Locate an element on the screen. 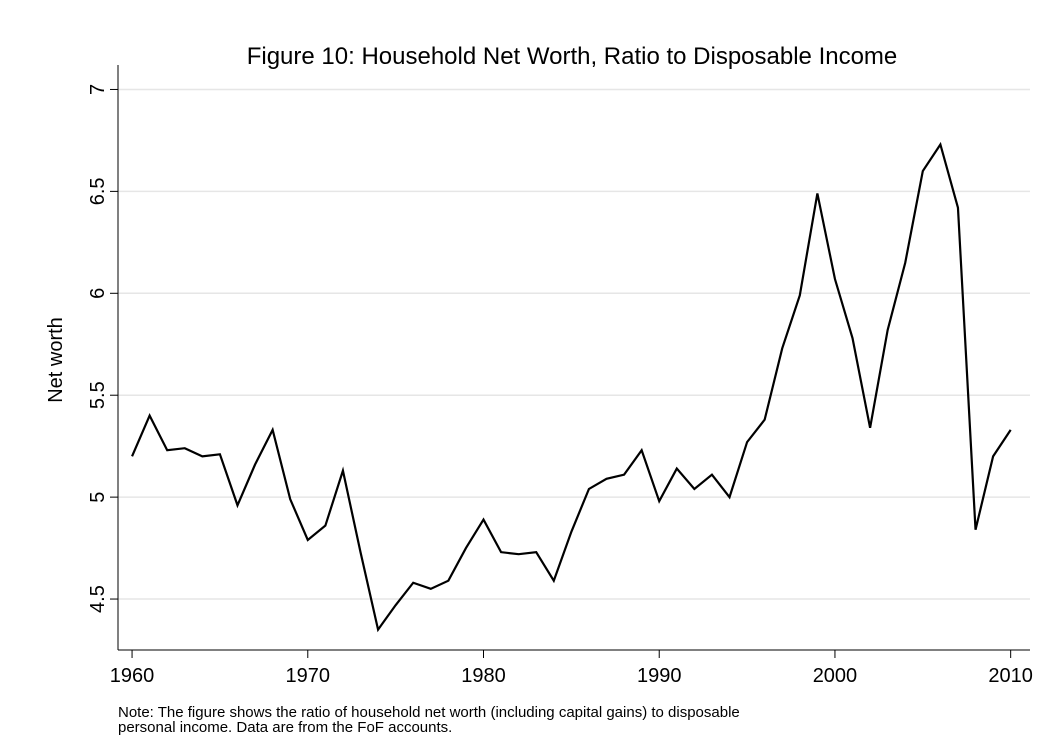  x-tick-label: 1960 is located at coordinates (132, 676).